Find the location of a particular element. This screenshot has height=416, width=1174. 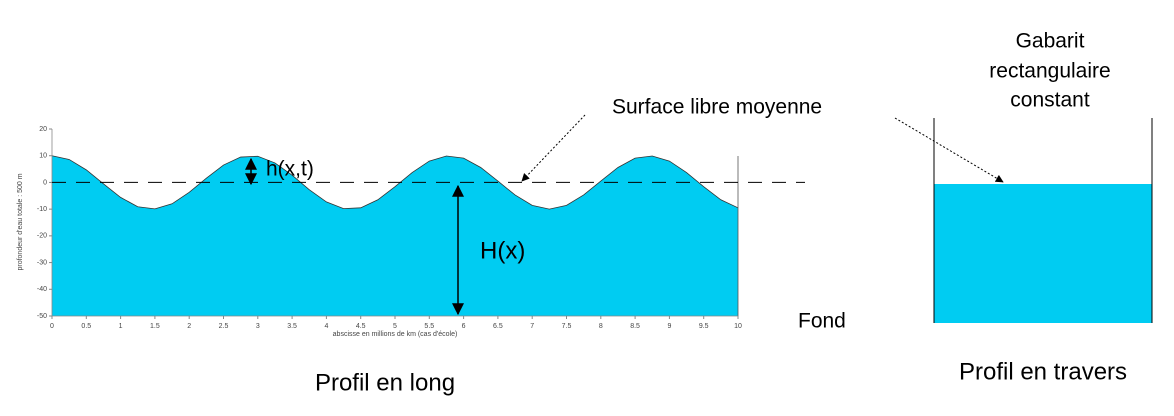

x-tick-label: 1 is located at coordinates (121, 326).